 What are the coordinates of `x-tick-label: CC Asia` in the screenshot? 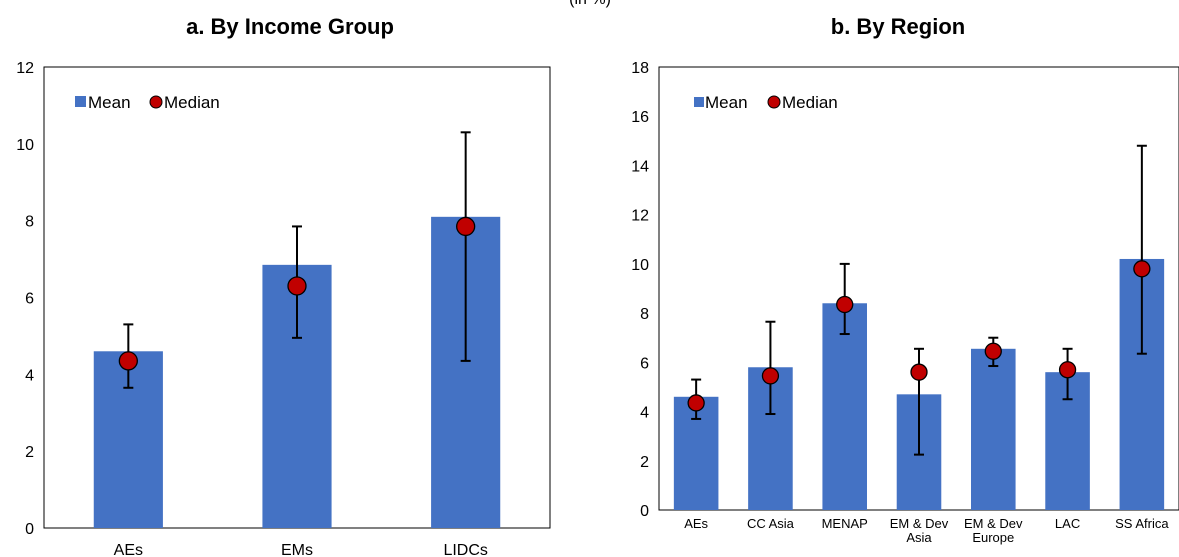 It's located at (771, 523).